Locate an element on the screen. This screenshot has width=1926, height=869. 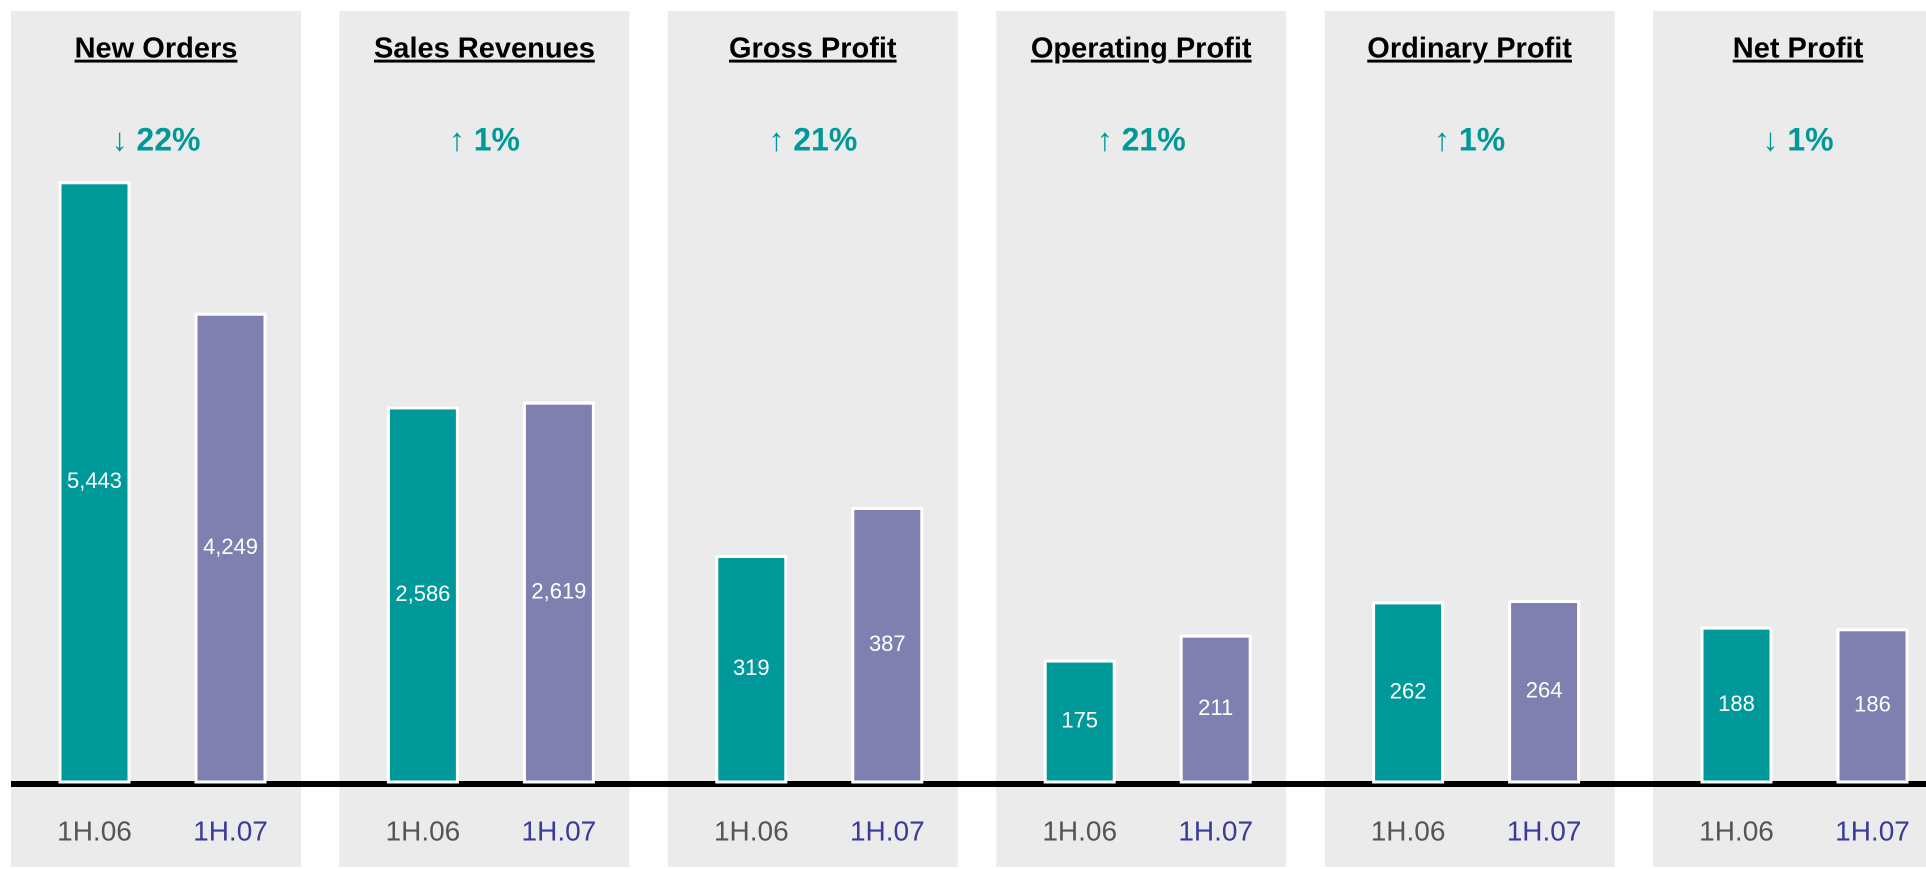
value-label: 2,619 is located at coordinates (558, 590).